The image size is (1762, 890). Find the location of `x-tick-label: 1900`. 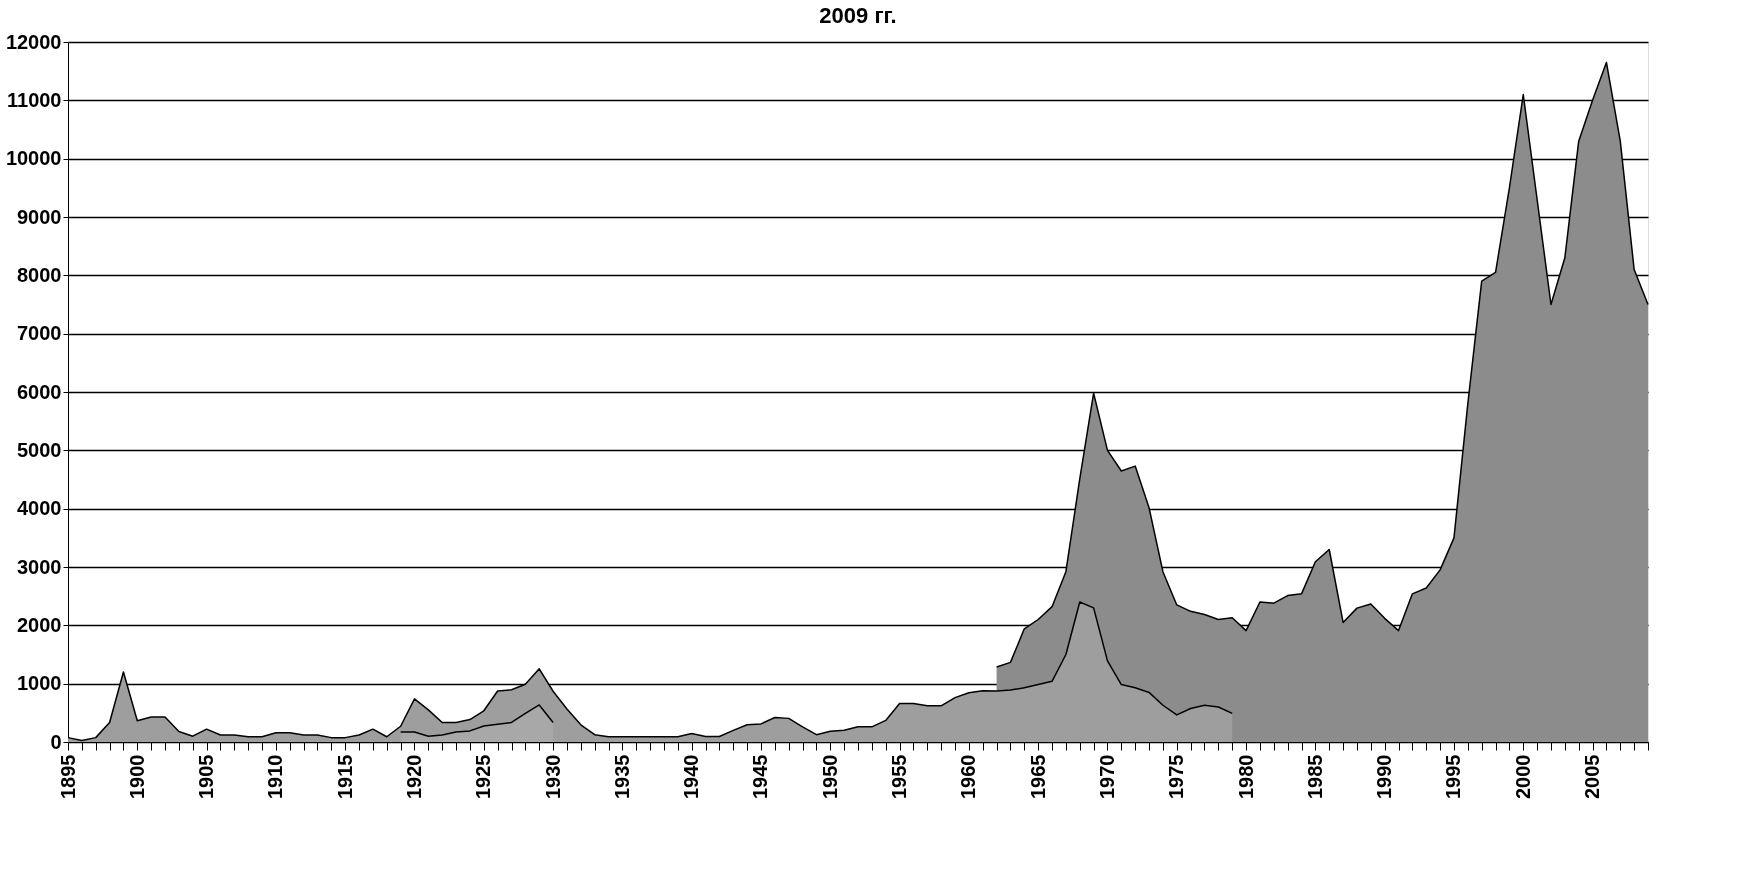

x-tick-label: 1900 is located at coordinates (136, 776).